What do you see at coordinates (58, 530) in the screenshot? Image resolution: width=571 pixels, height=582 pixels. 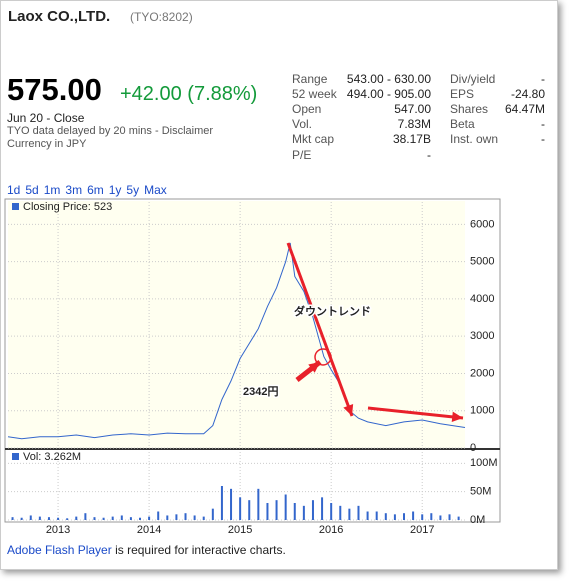 I see `x-tick-label: 2013` at bounding box center [58, 530].